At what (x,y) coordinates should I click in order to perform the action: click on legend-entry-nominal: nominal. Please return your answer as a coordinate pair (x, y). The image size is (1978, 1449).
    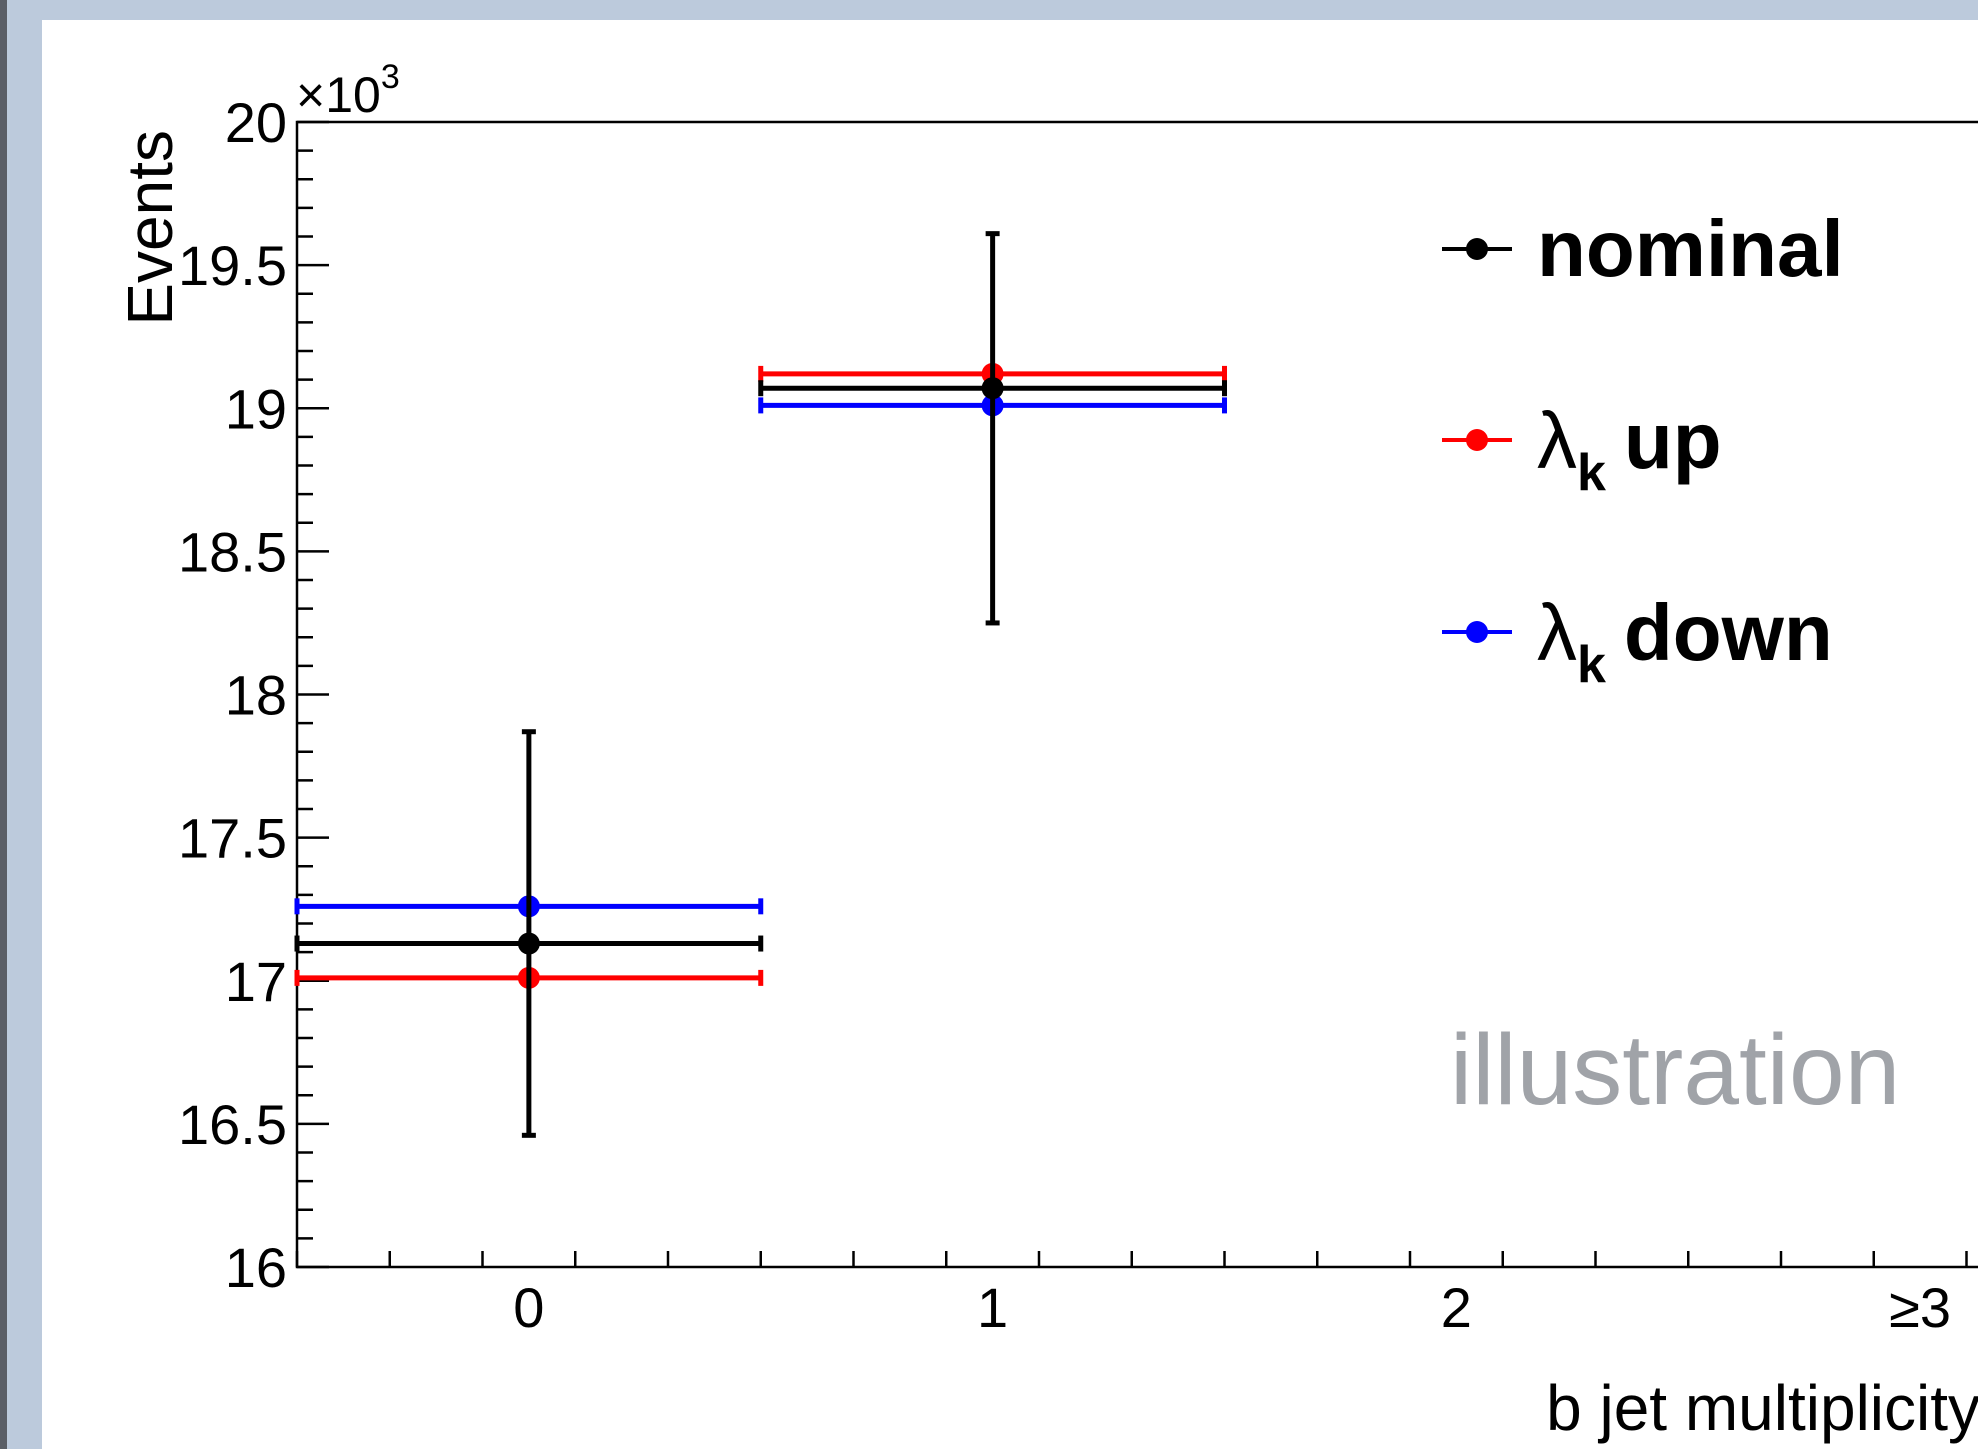
    Looking at the image, I should click on (1643, 248).